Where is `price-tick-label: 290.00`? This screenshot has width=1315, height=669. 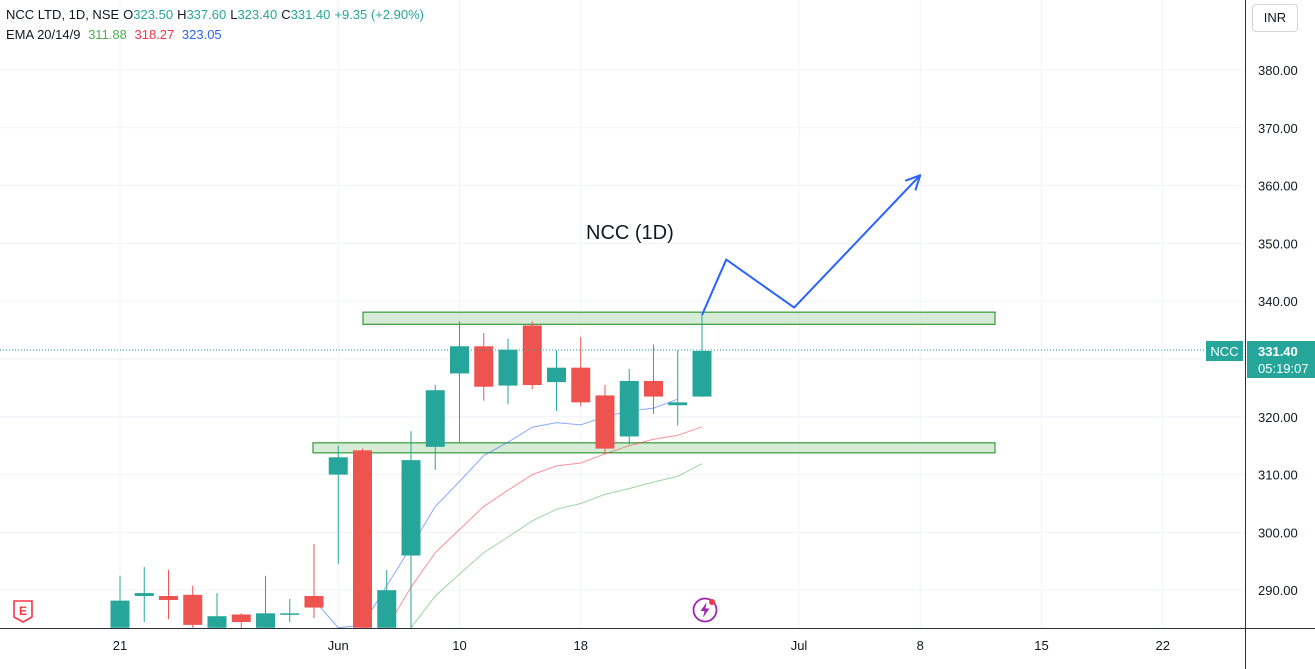 price-tick-label: 290.00 is located at coordinates (1278, 590).